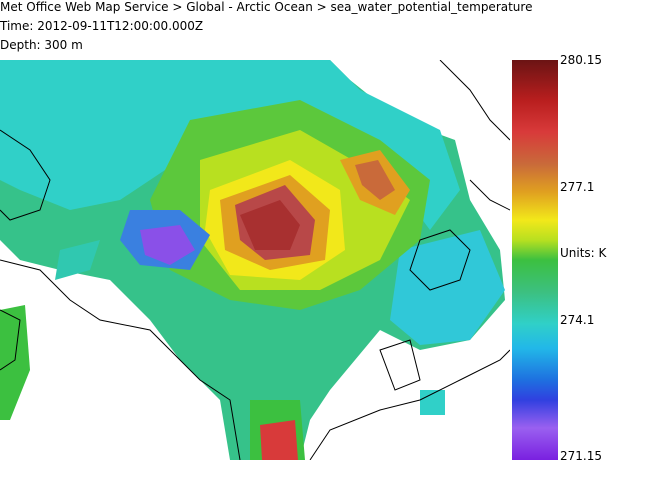 Image resolution: width=650 pixels, height=480 pixels. I want to click on colorbar-lower-label: 274.1, so click(577, 320).